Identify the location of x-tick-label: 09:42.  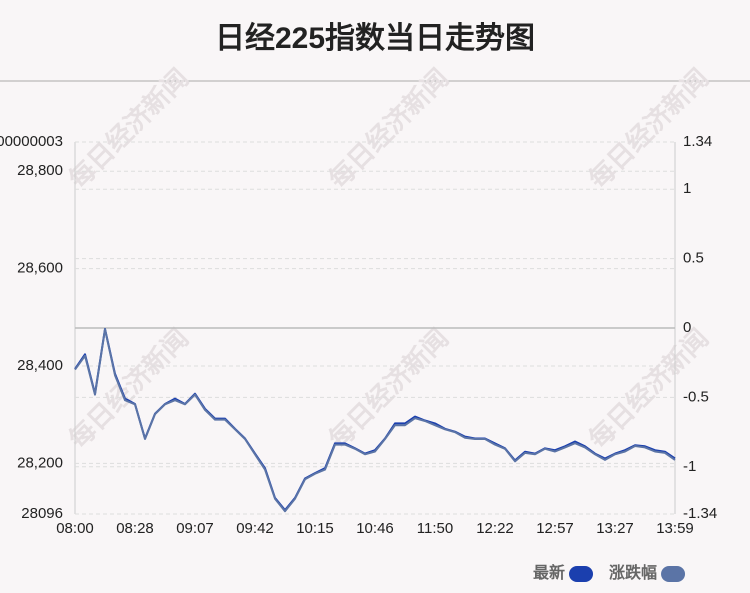
(255, 528).